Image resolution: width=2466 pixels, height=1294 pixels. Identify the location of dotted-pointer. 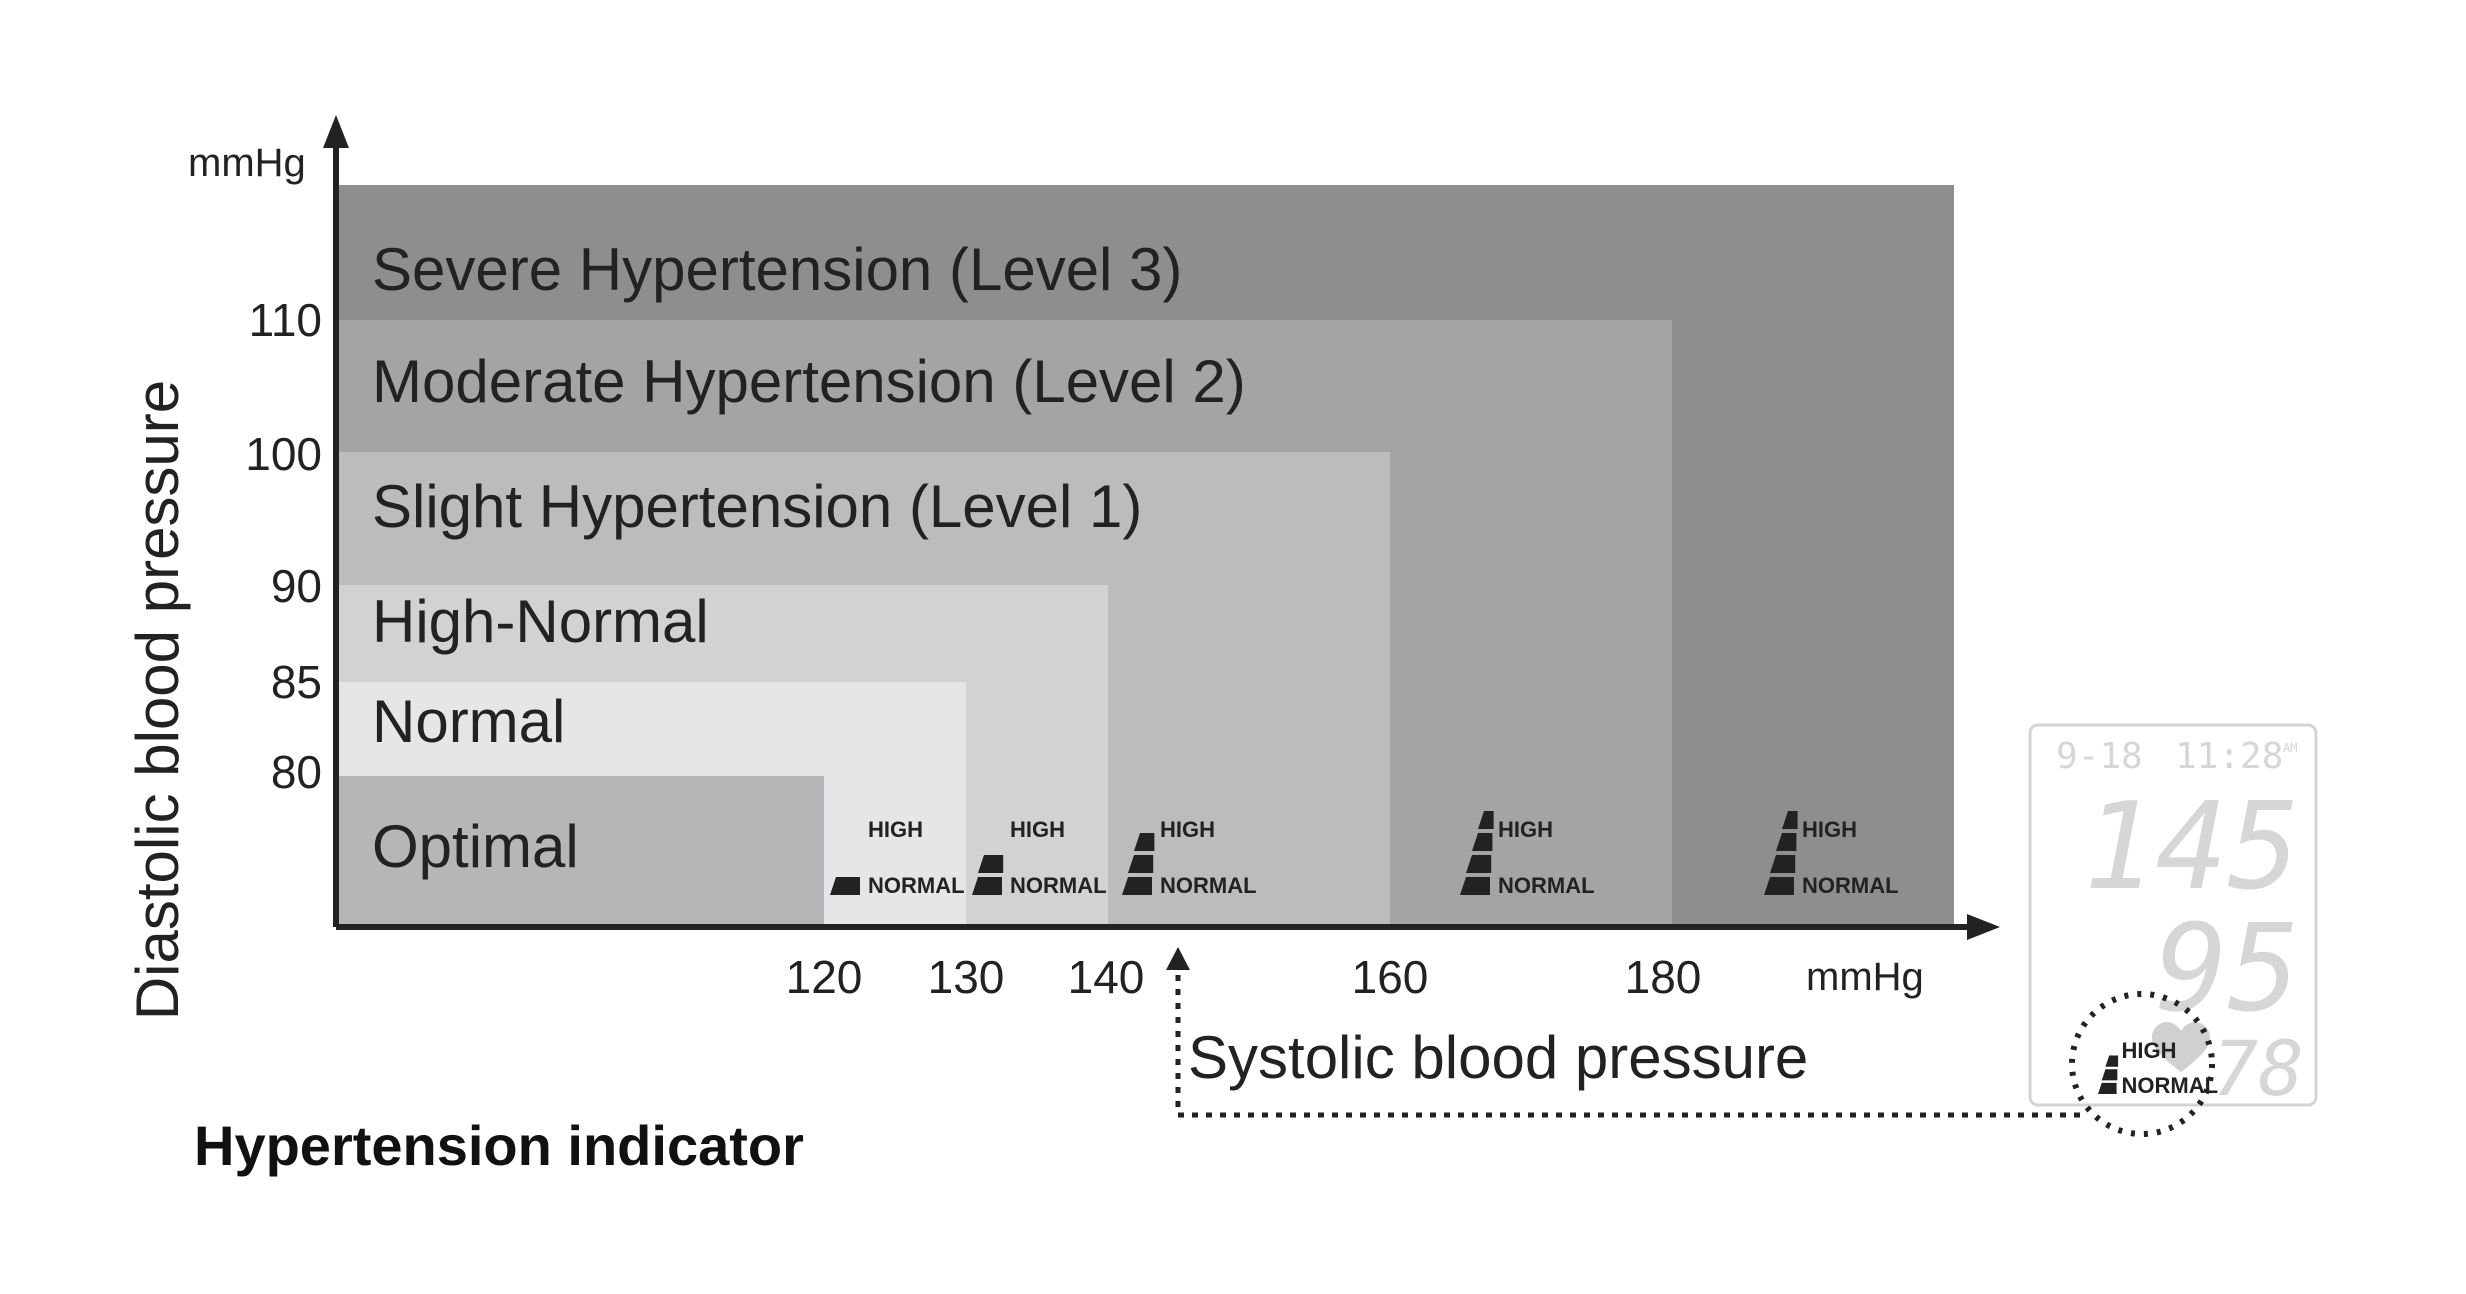
(1627, 1039).